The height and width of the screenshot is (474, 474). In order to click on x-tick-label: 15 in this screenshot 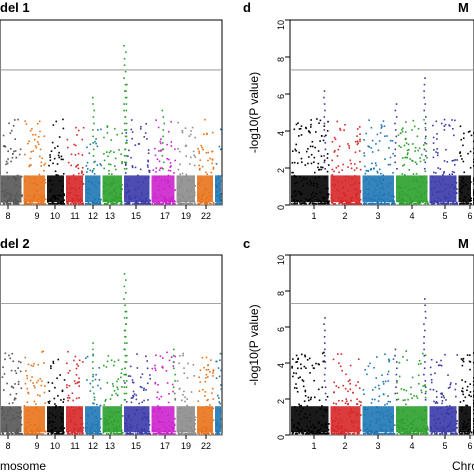, I will do `click(136, 216)`.